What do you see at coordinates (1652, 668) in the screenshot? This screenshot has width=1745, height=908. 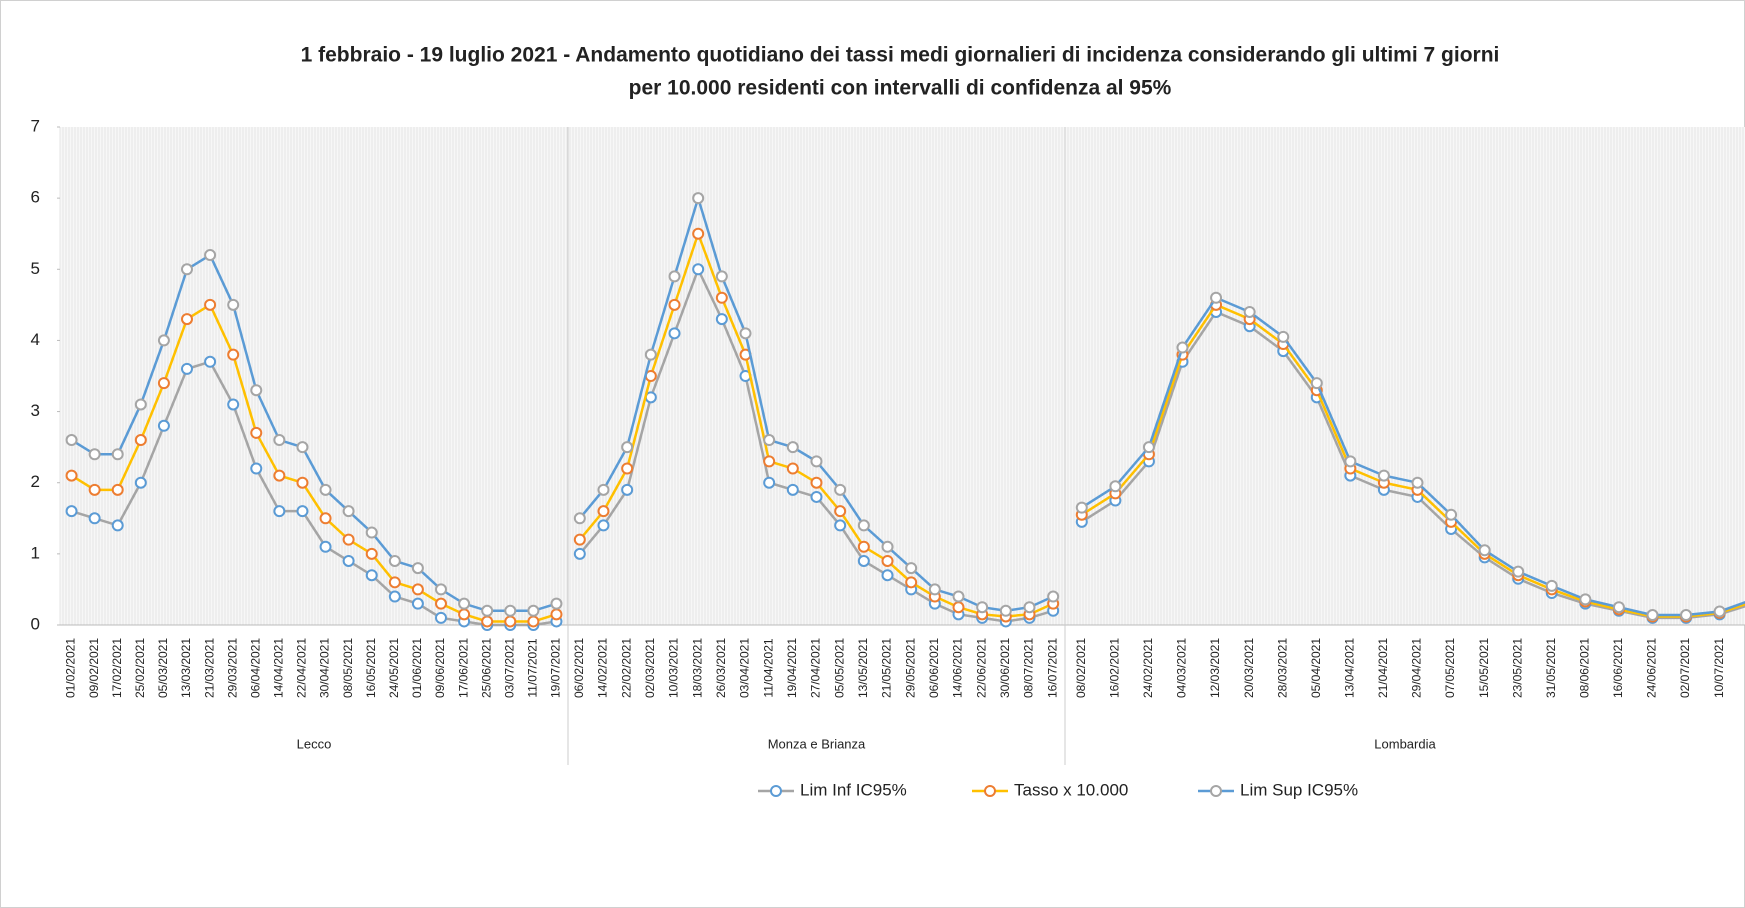 I see `x-tick-label: 24/06/2021` at bounding box center [1652, 668].